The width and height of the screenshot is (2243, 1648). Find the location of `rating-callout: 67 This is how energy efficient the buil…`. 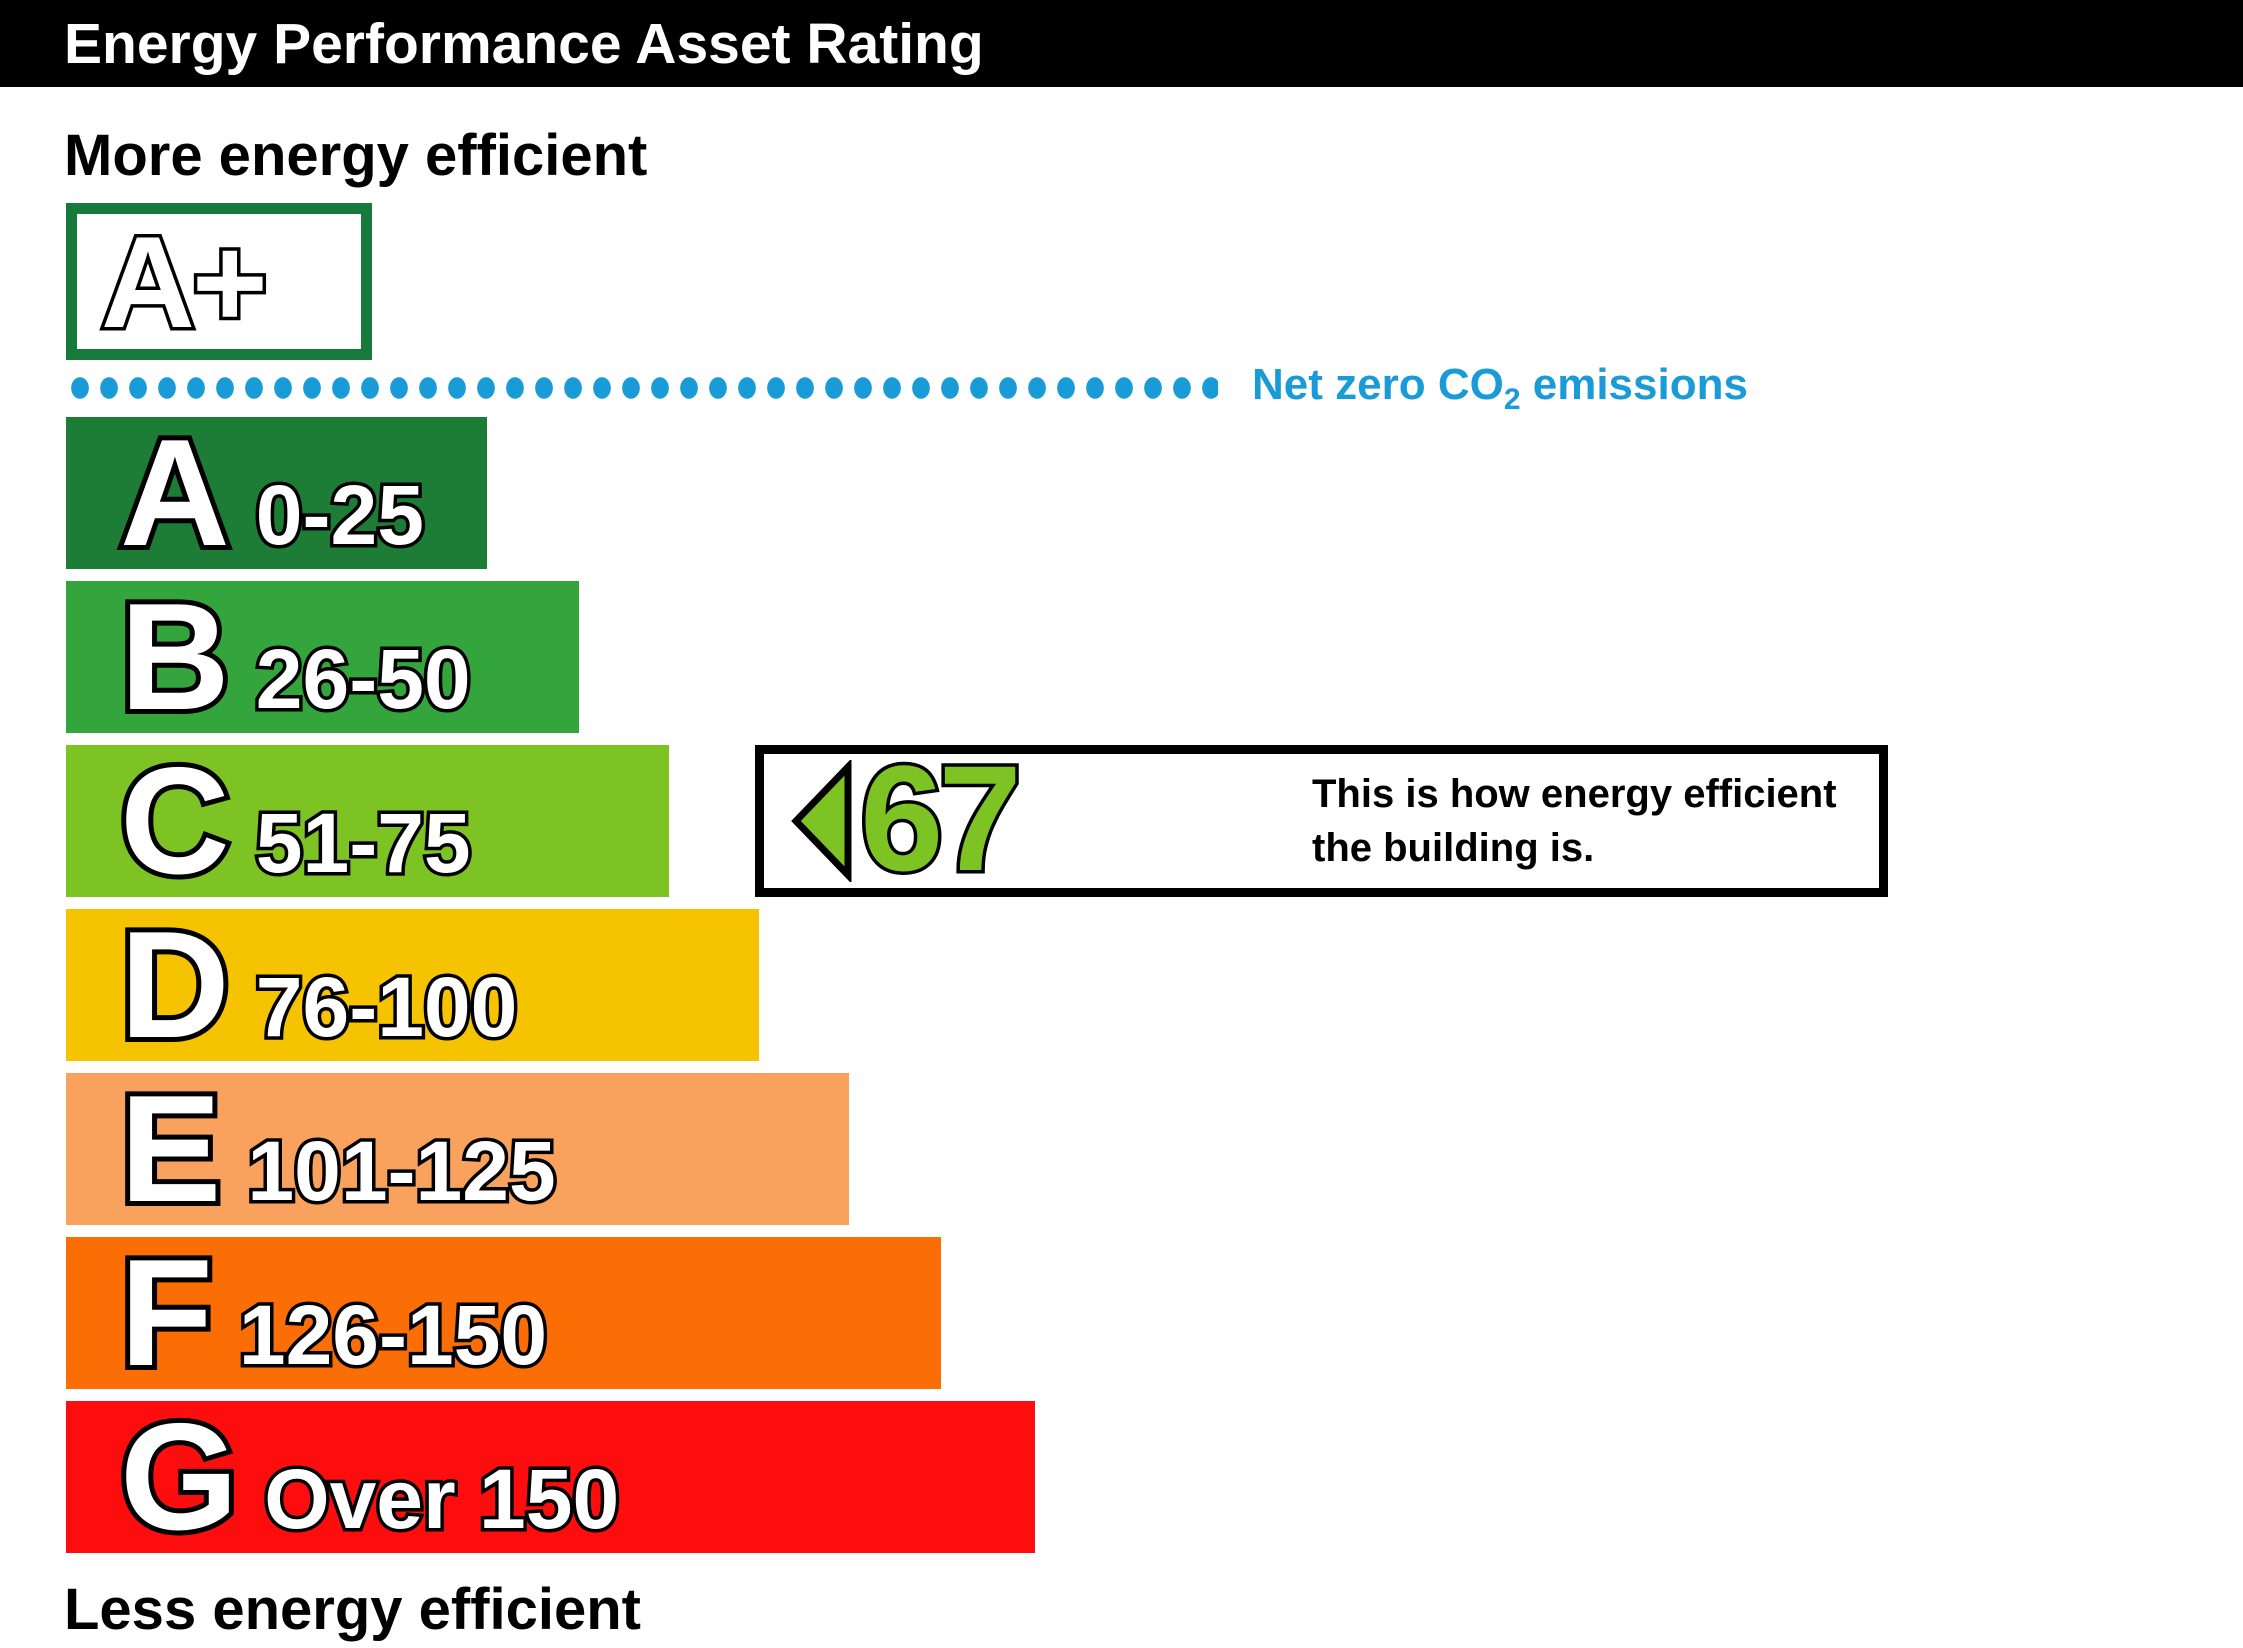

rating-callout: 67 This is how energy efficient the buil… is located at coordinates (1321, 818).